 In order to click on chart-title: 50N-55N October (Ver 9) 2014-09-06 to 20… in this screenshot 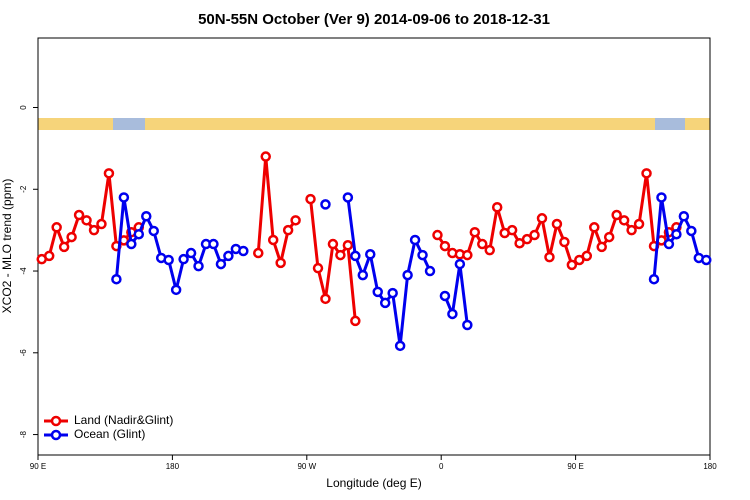, I will do `click(374, 19)`.